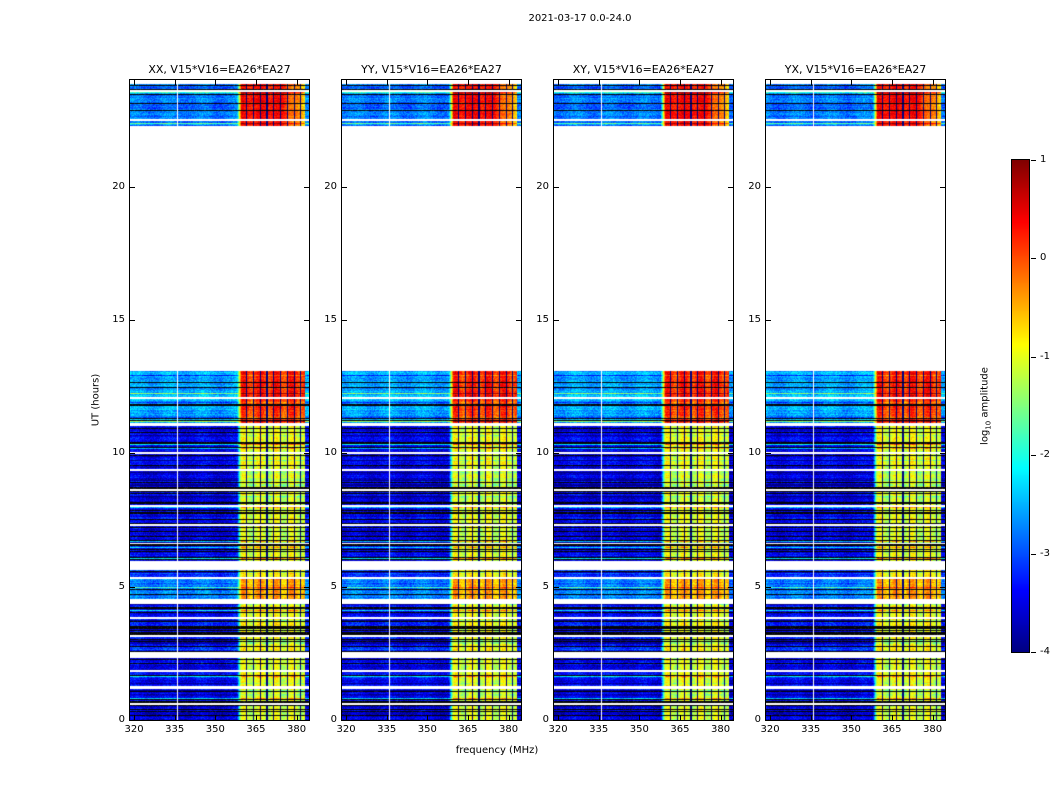 The width and height of the screenshot is (1050, 800). What do you see at coordinates (643, 400) in the screenshot?
I see `spectrogram-canvas-xy` at bounding box center [643, 400].